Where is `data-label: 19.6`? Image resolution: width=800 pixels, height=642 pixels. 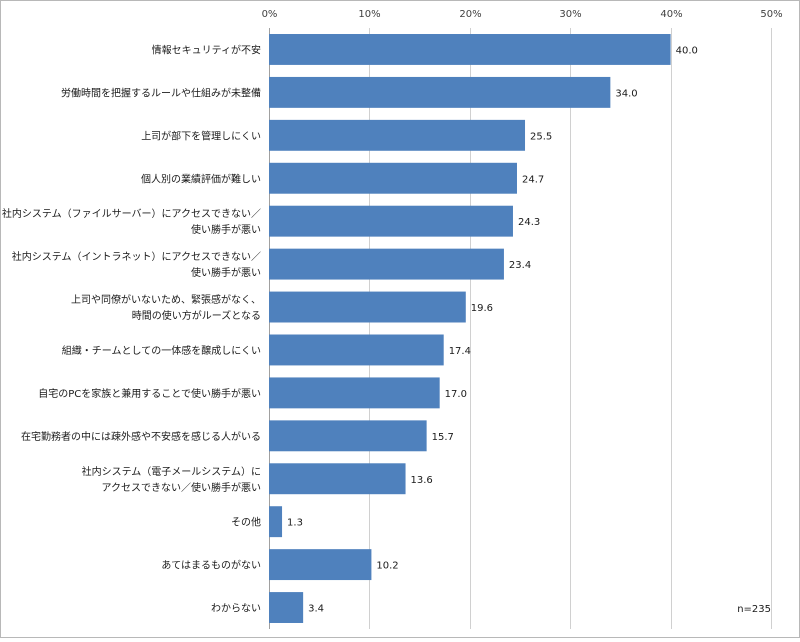
data-label: 19.6 is located at coordinates (482, 308).